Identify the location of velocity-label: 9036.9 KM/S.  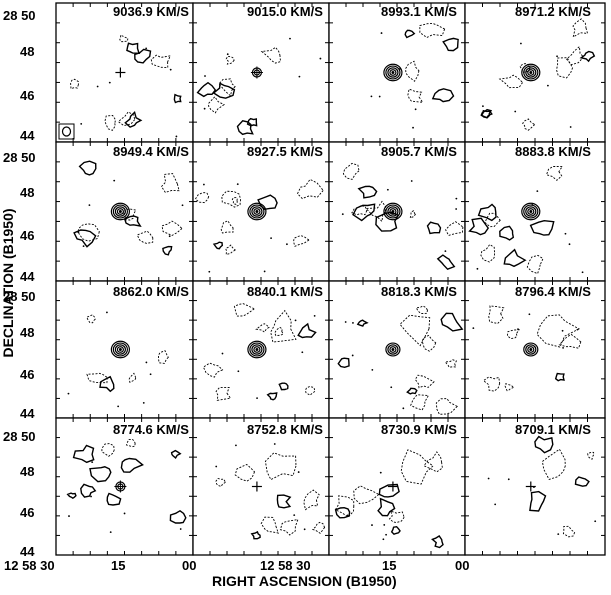
(151, 11).